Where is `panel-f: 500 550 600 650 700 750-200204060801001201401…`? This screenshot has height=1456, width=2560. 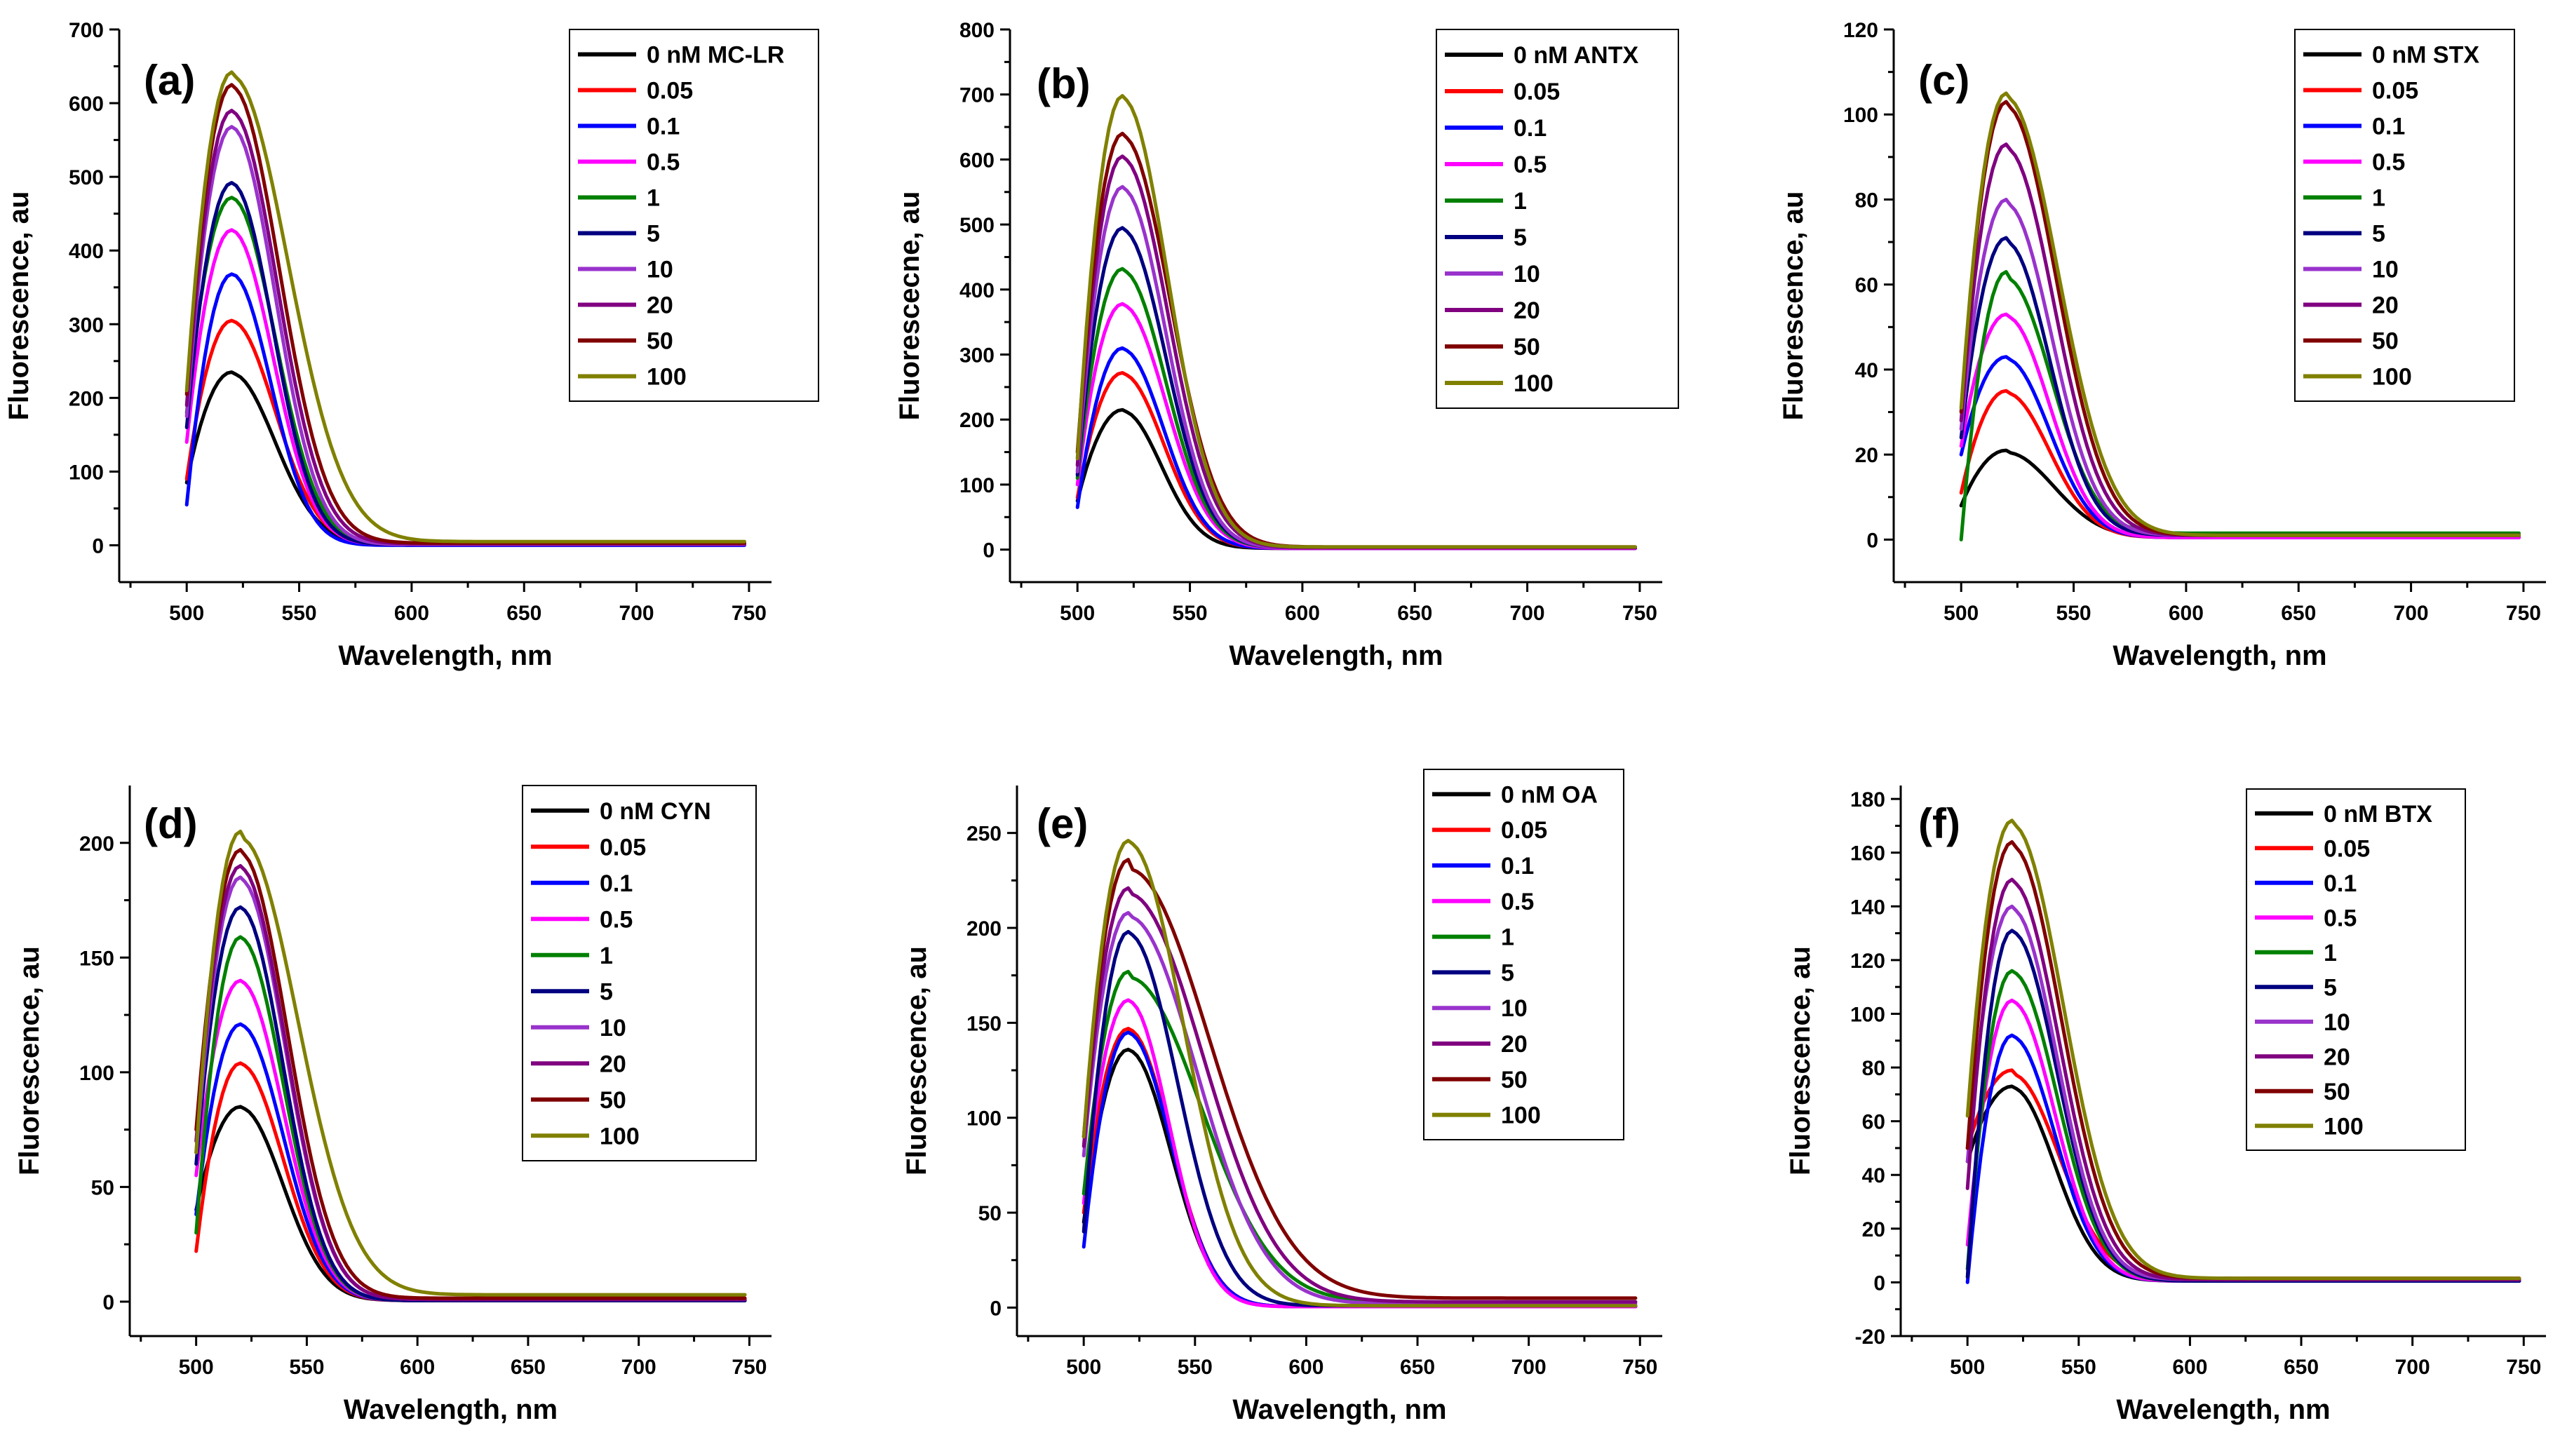 panel-f: 500 550 600 650 700 750-200204060801001201401… is located at coordinates (2165, 1105).